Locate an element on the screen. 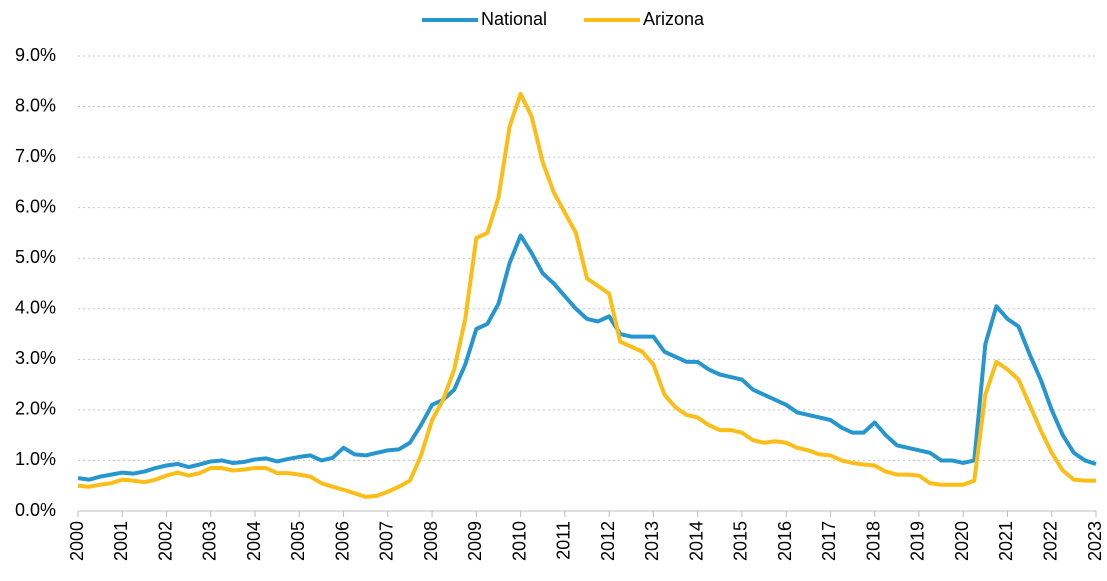  x-tick-label: 2018 is located at coordinates (873, 541).